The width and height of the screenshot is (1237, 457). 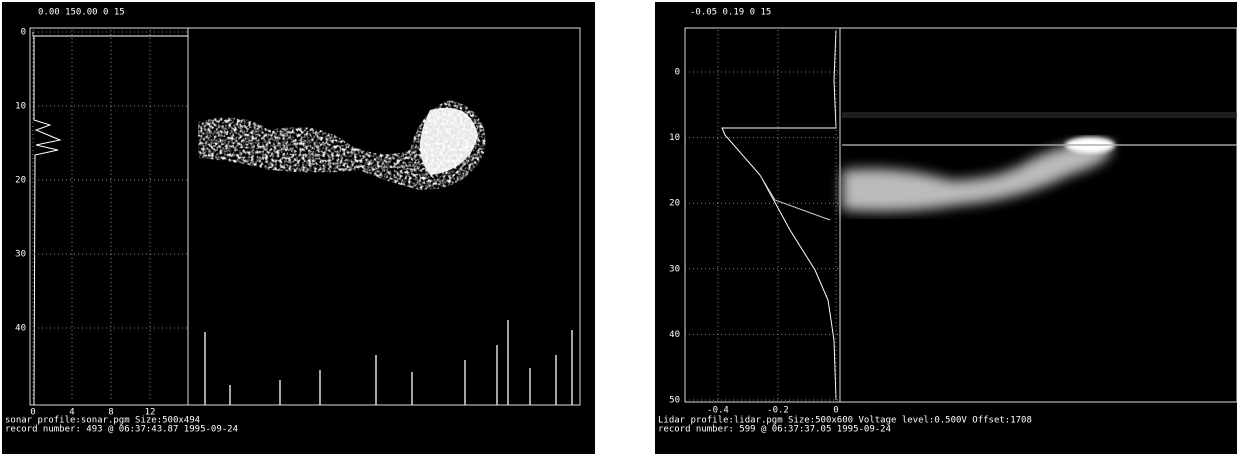 I want to click on y-tick-label: 50, so click(x=674, y=401).